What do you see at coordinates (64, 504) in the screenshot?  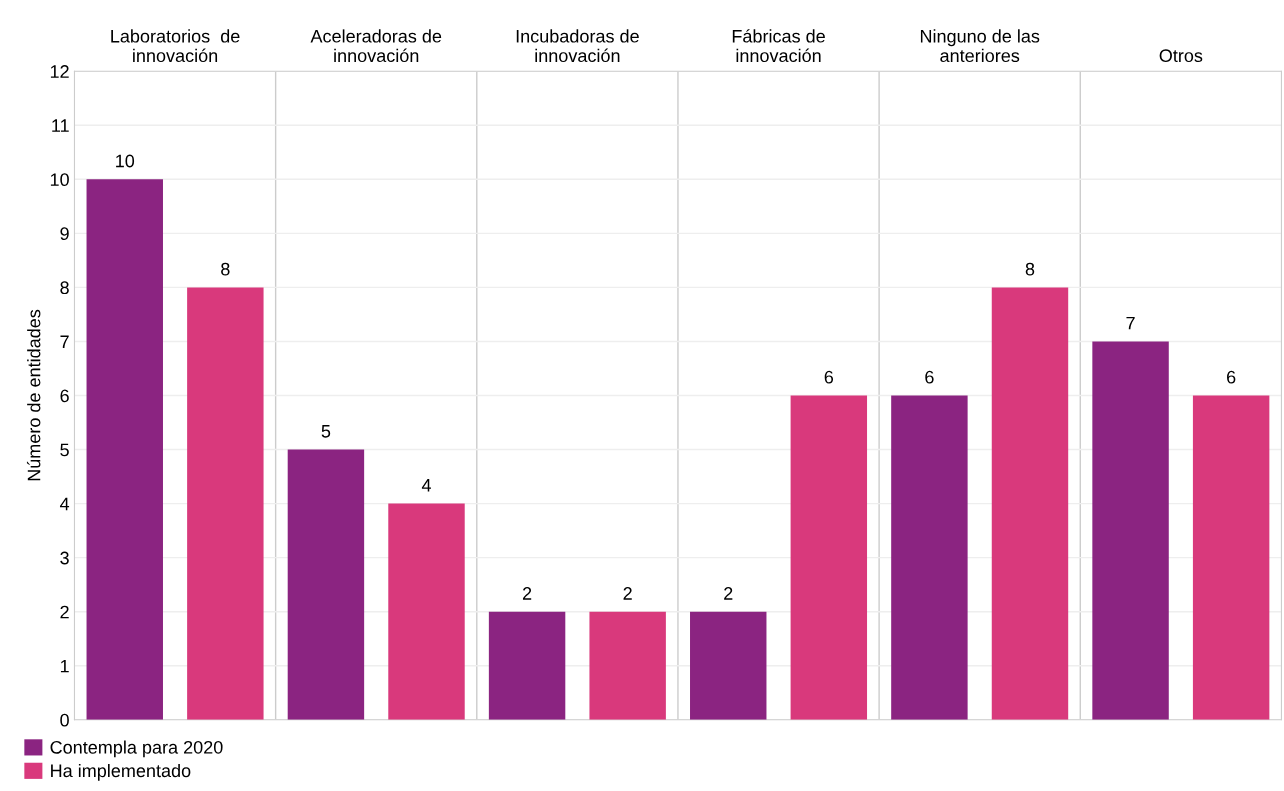 I see `y-tick-label: 4` at bounding box center [64, 504].